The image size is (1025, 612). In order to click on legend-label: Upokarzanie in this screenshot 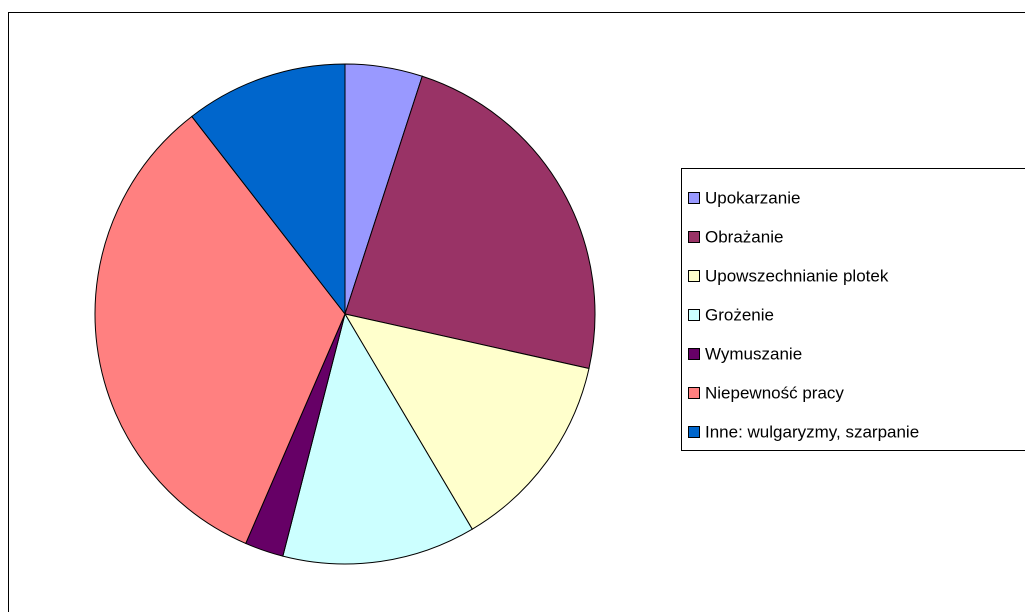, I will do `click(752, 197)`.